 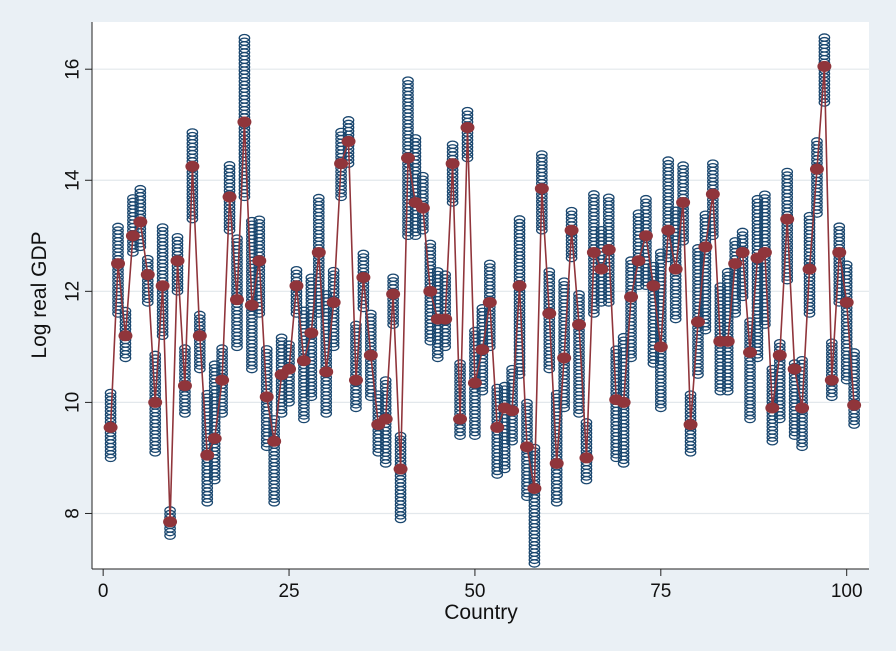 I want to click on y-tick-label: 10, so click(x=73, y=402).